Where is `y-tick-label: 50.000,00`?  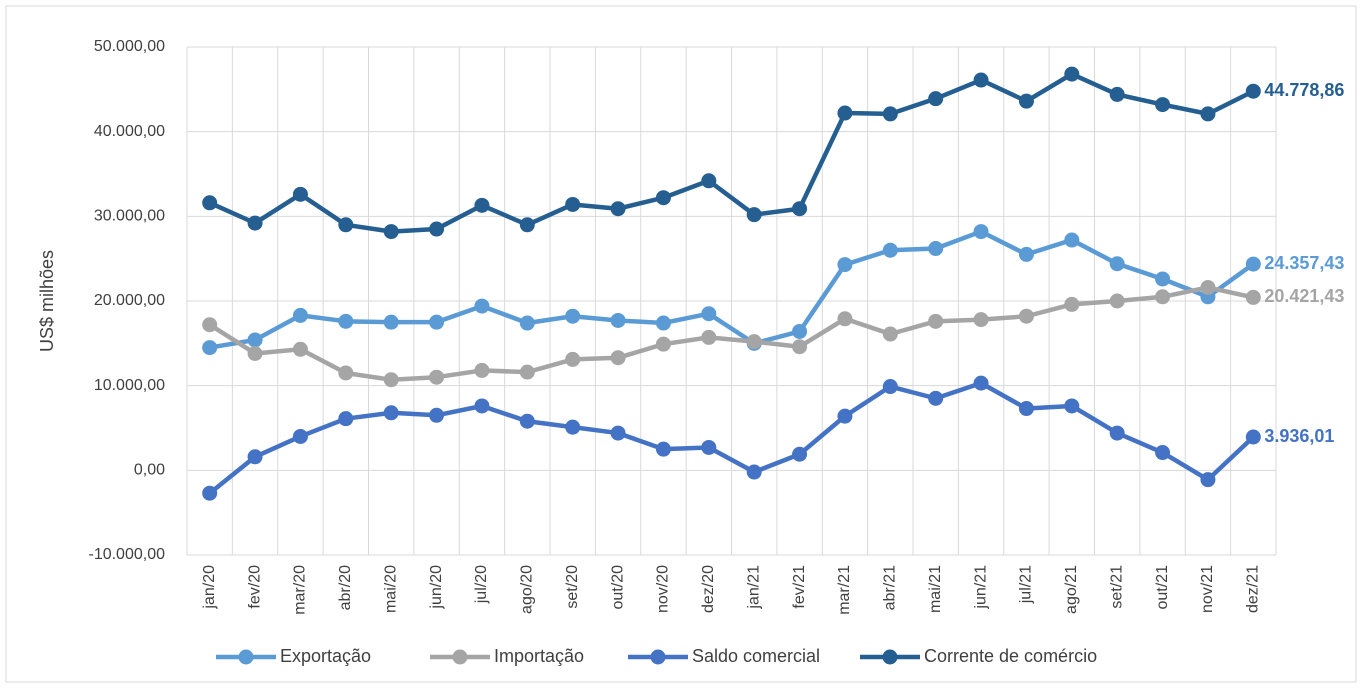 y-tick-label: 50.000,00 is located at coordinates (129, 46).